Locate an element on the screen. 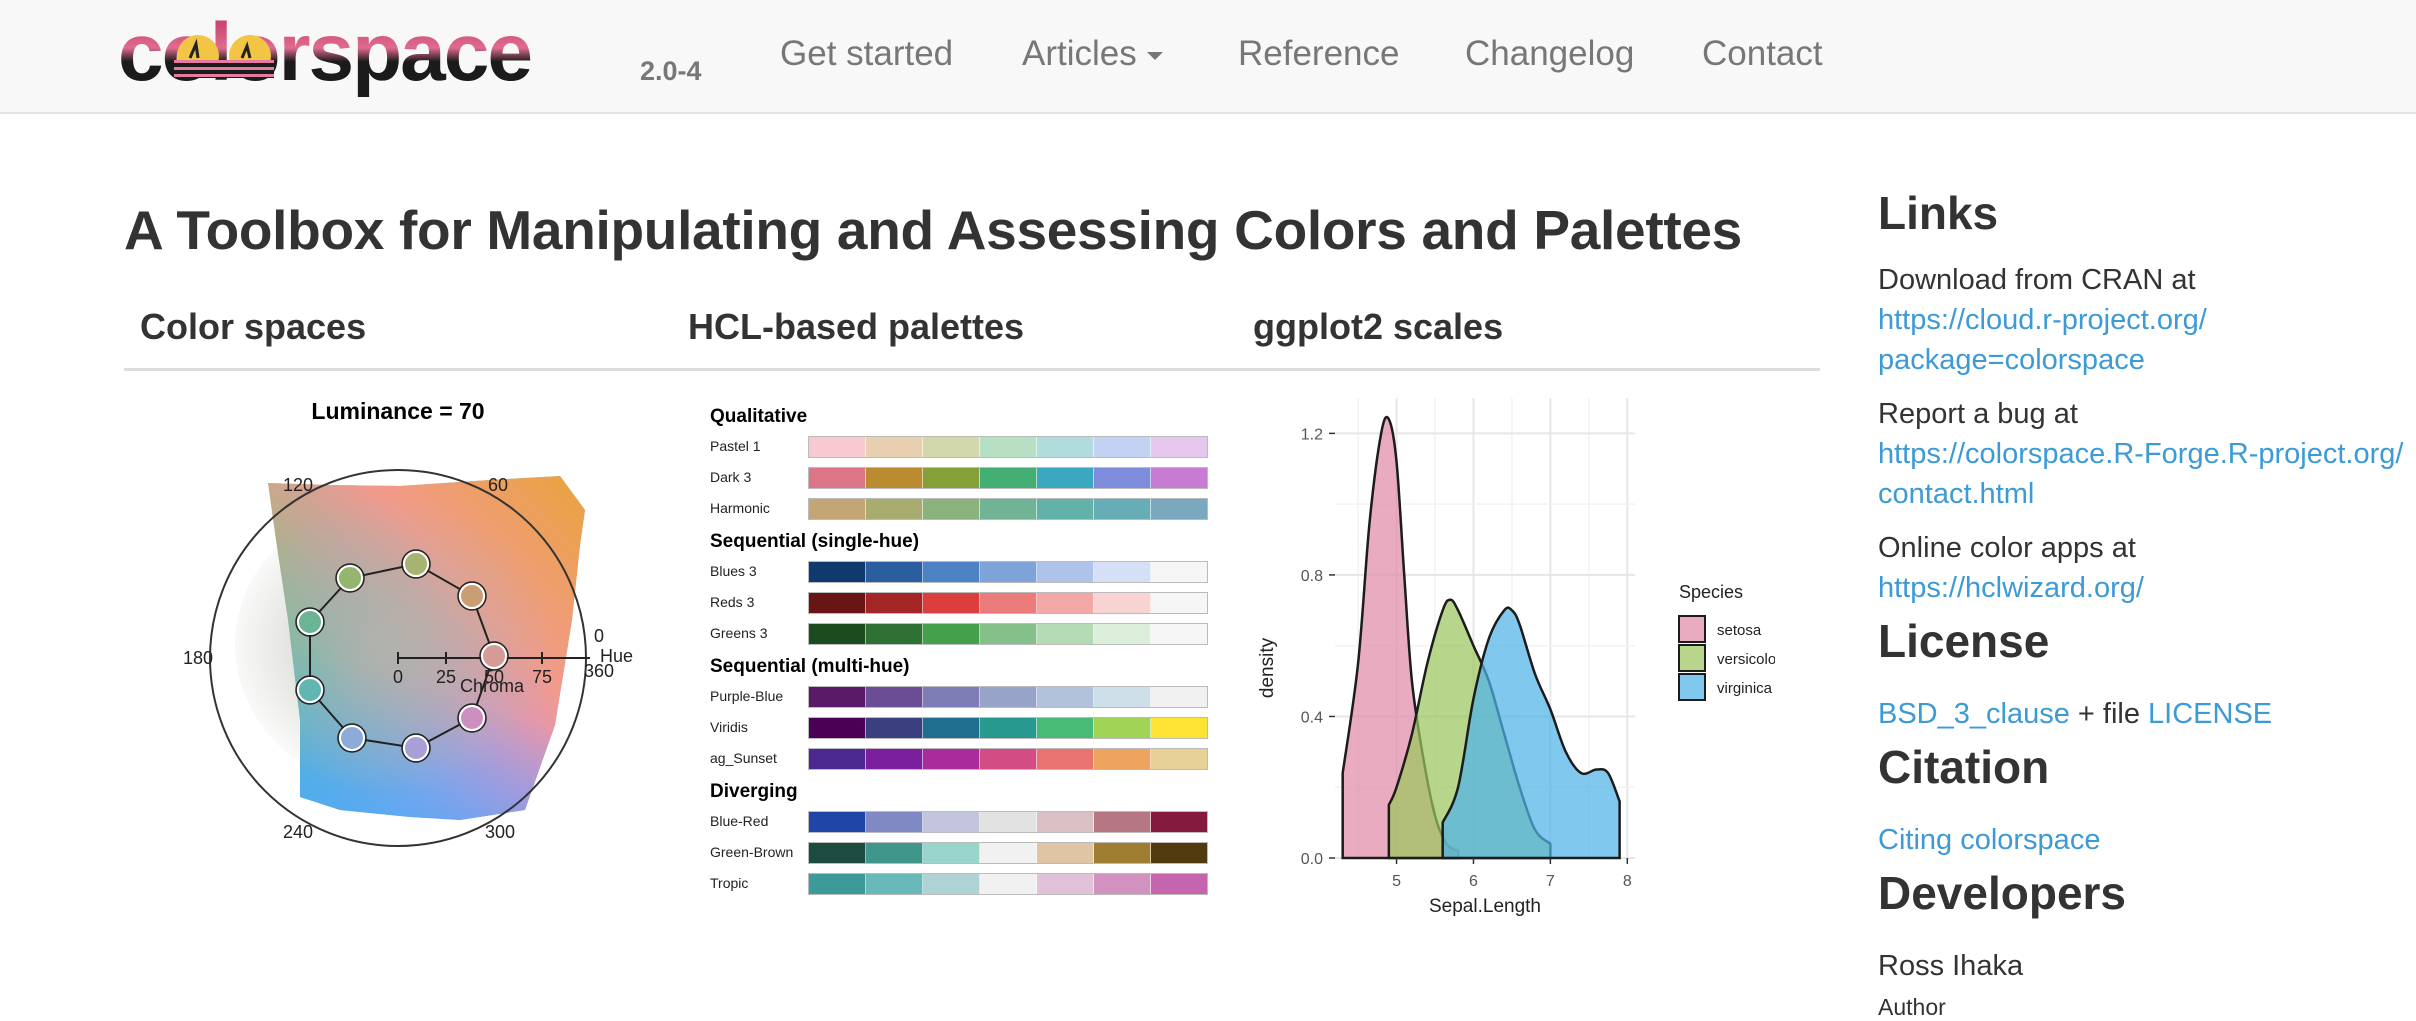 This screenshot has width=2416, height=1021. y-axis-label: density is located at coordinates (1267, 667).